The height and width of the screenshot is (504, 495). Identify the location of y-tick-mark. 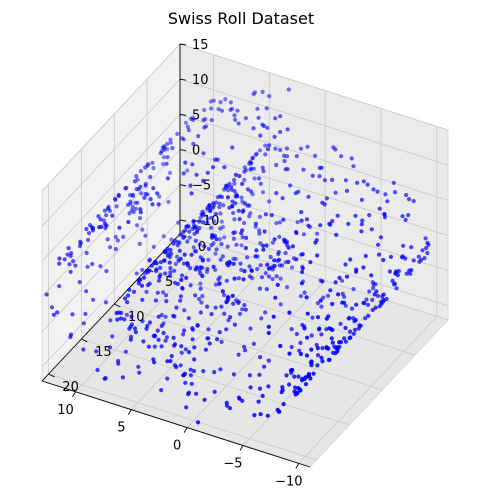
(84, 340).